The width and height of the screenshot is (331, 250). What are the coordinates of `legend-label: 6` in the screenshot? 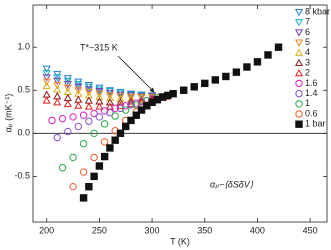 It's located at (307, 32).